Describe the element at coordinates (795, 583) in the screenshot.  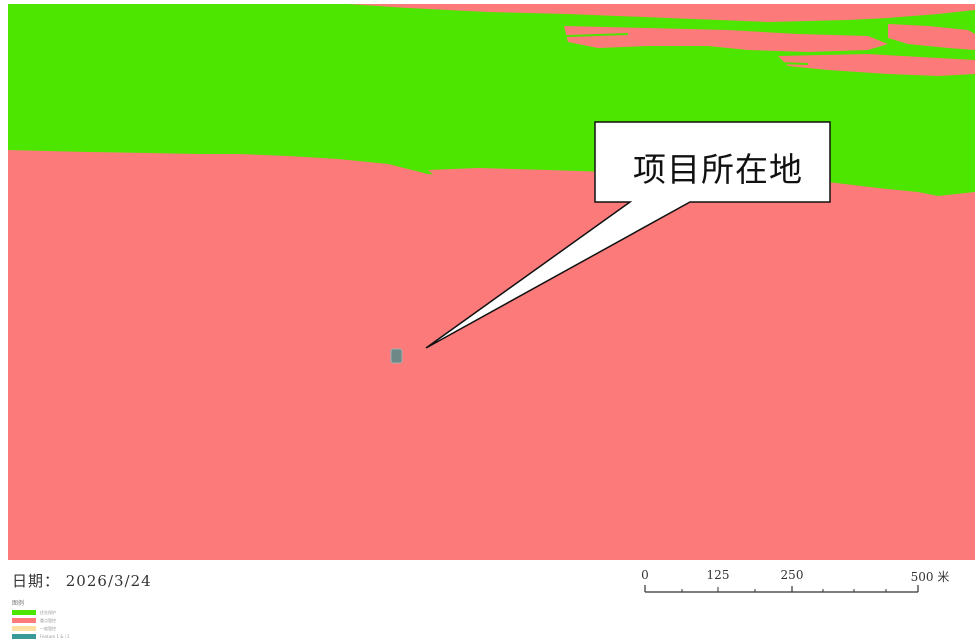
I see `scale-bar: 0 125 250 500 米` at that location.